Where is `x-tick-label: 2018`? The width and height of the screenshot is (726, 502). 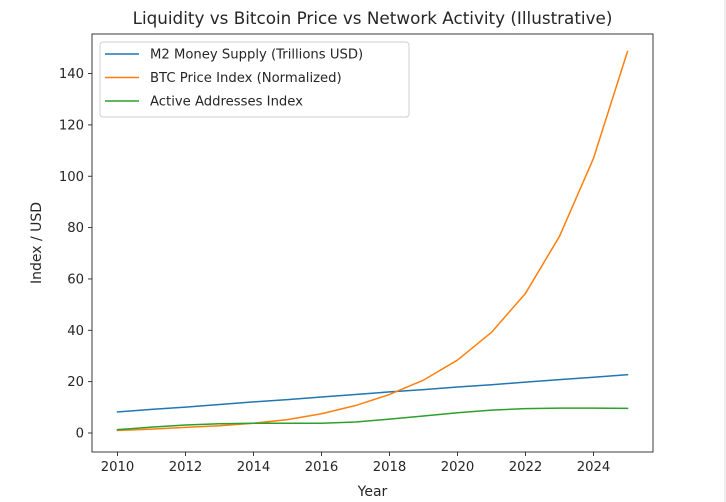 x-tick-label: 2018 is located at coordinates (390, 467).